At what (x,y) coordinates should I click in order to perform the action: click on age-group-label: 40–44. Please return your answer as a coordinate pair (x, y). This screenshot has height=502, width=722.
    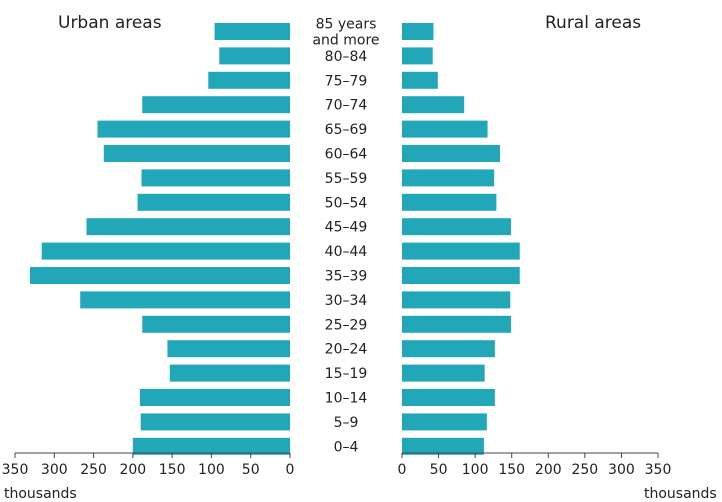
    Looking at the image, I should click on (346, 252).